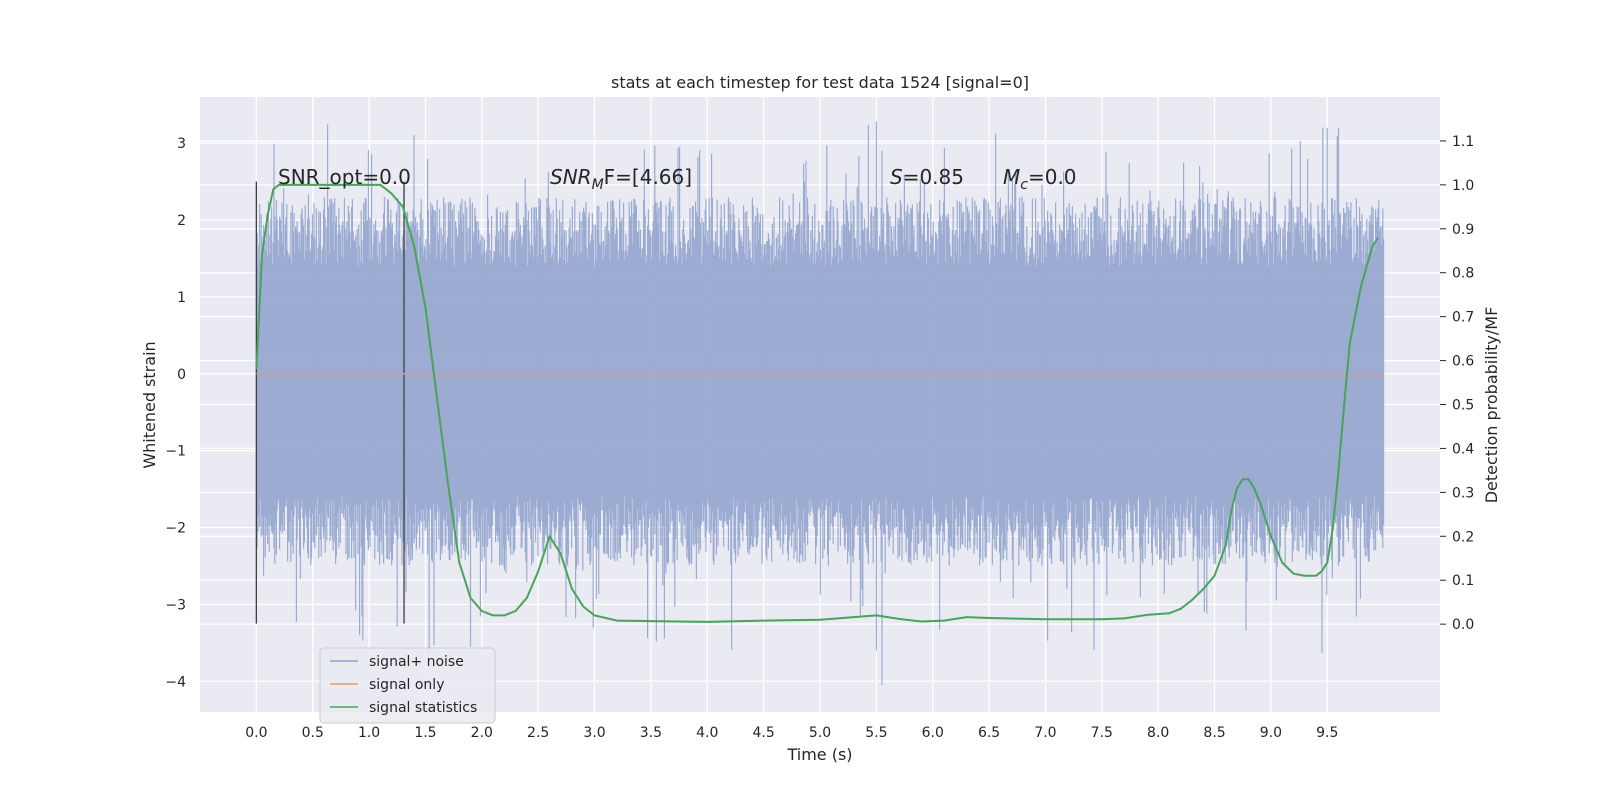  What do you see at coordinates (1457, 383) in the screenshot?
I see `y2-tick-labels: 1.1 1.0 0.9 0.8 0.7 0.6 0.5 0.4 0.3 0.2 0.1 0.0` at bounding box center [1457, 383].